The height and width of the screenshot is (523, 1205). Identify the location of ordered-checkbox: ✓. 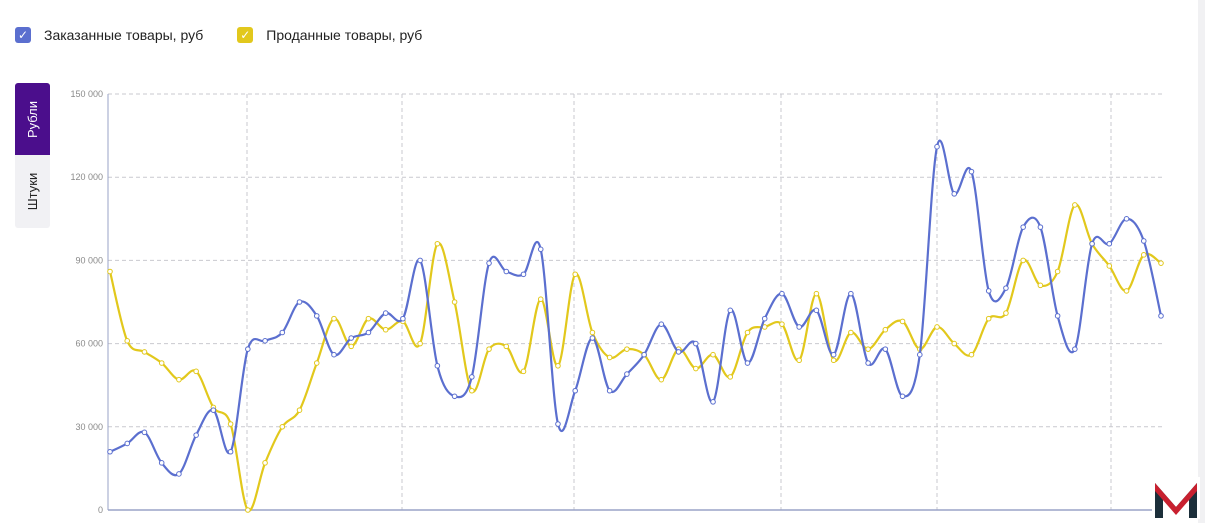
(23, 35).